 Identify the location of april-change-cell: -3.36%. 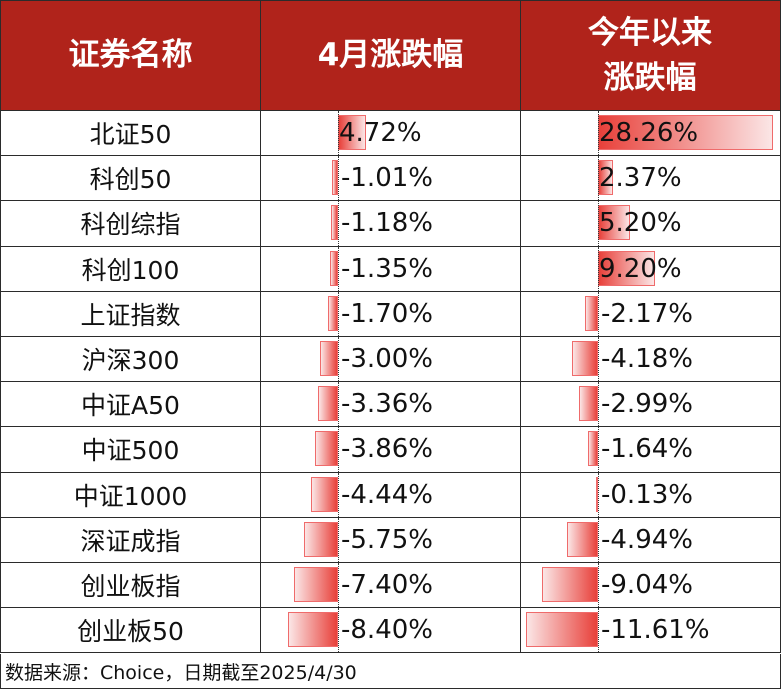
(391, 404).